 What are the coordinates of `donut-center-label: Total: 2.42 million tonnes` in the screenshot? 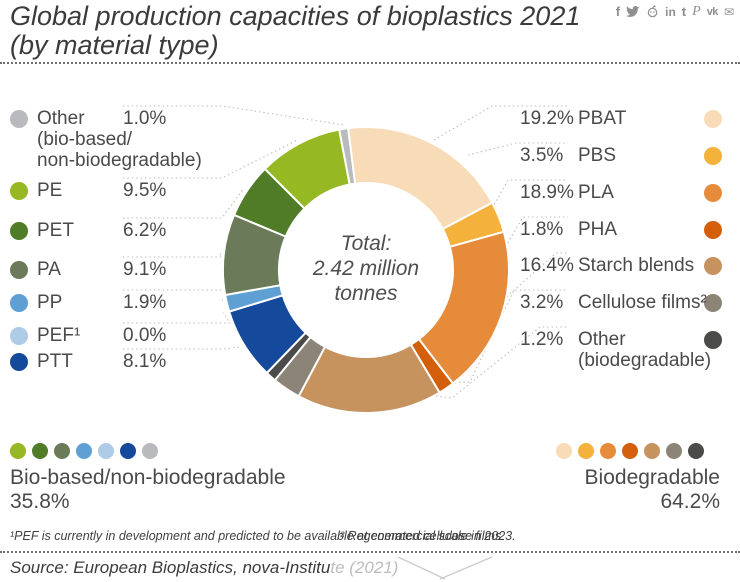 It's located at (366, 268).